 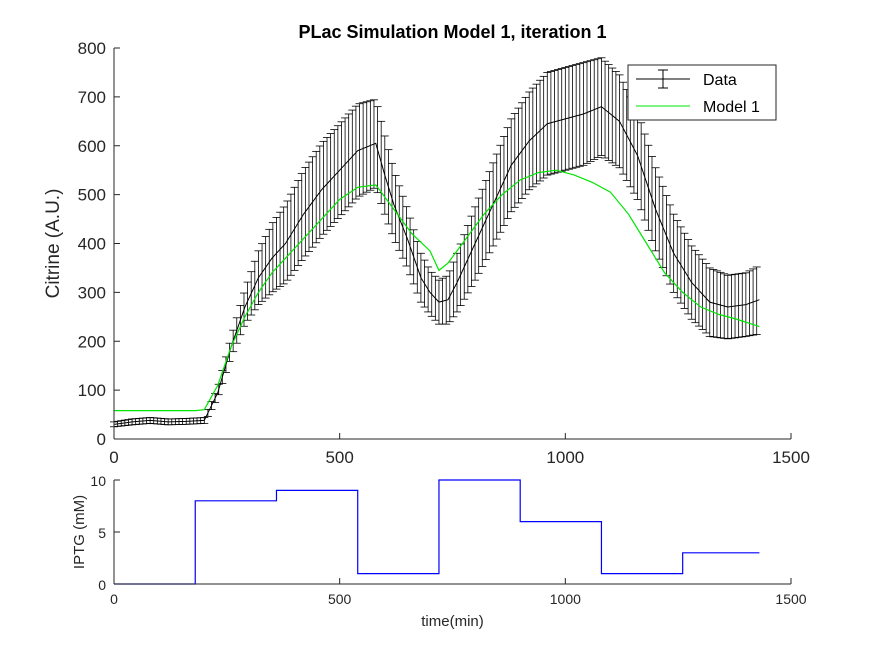 I want to click on iptg-y-axis-label: IPTG (mM), so click(x=79, y=532).